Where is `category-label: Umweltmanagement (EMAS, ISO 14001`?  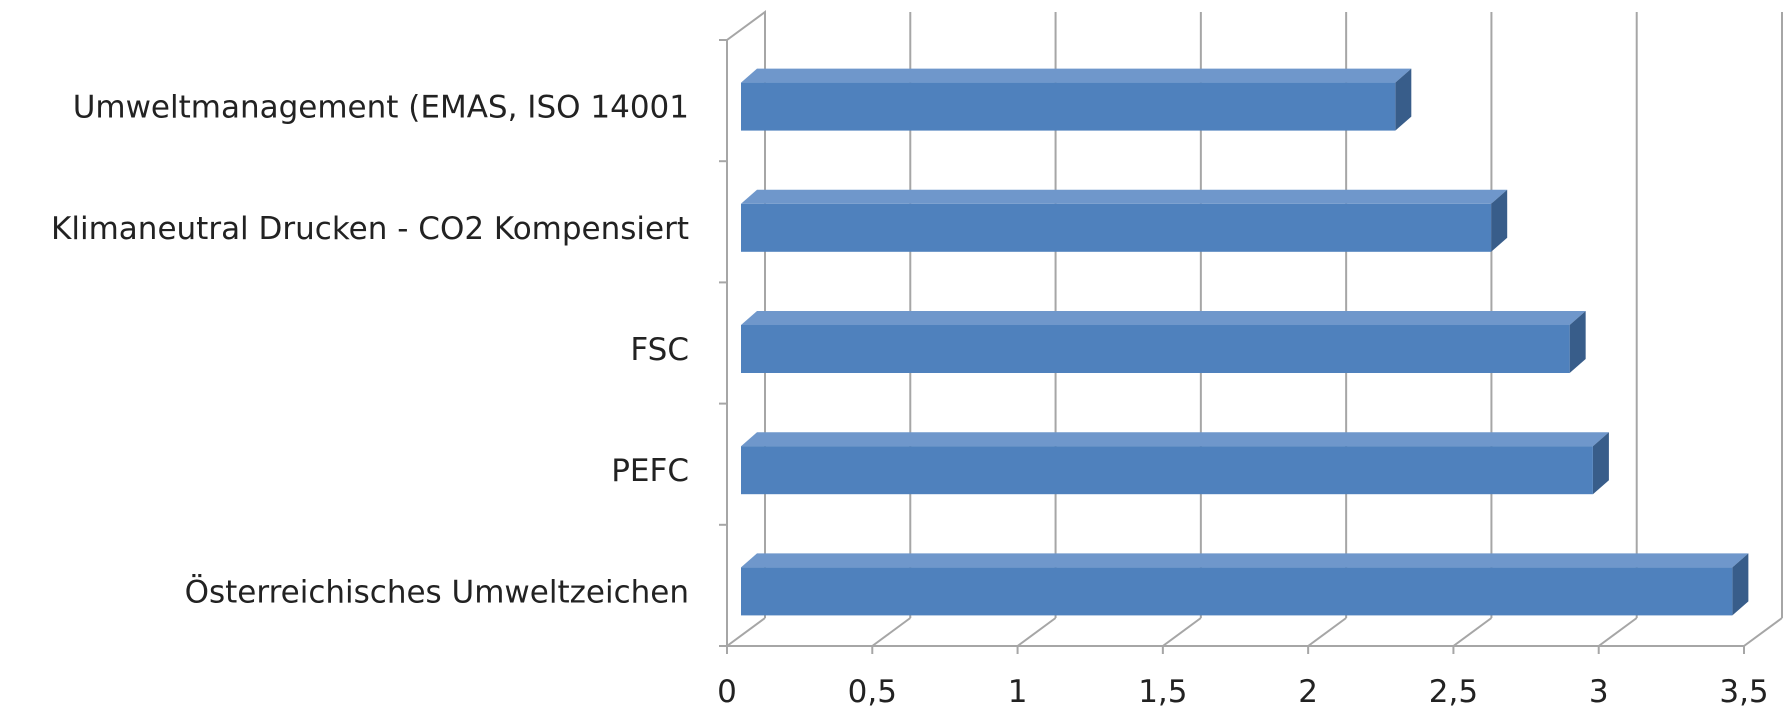
category-label: Umweltmanagement (EMAS, ISO 14001 is located at coordinates (381, 108).